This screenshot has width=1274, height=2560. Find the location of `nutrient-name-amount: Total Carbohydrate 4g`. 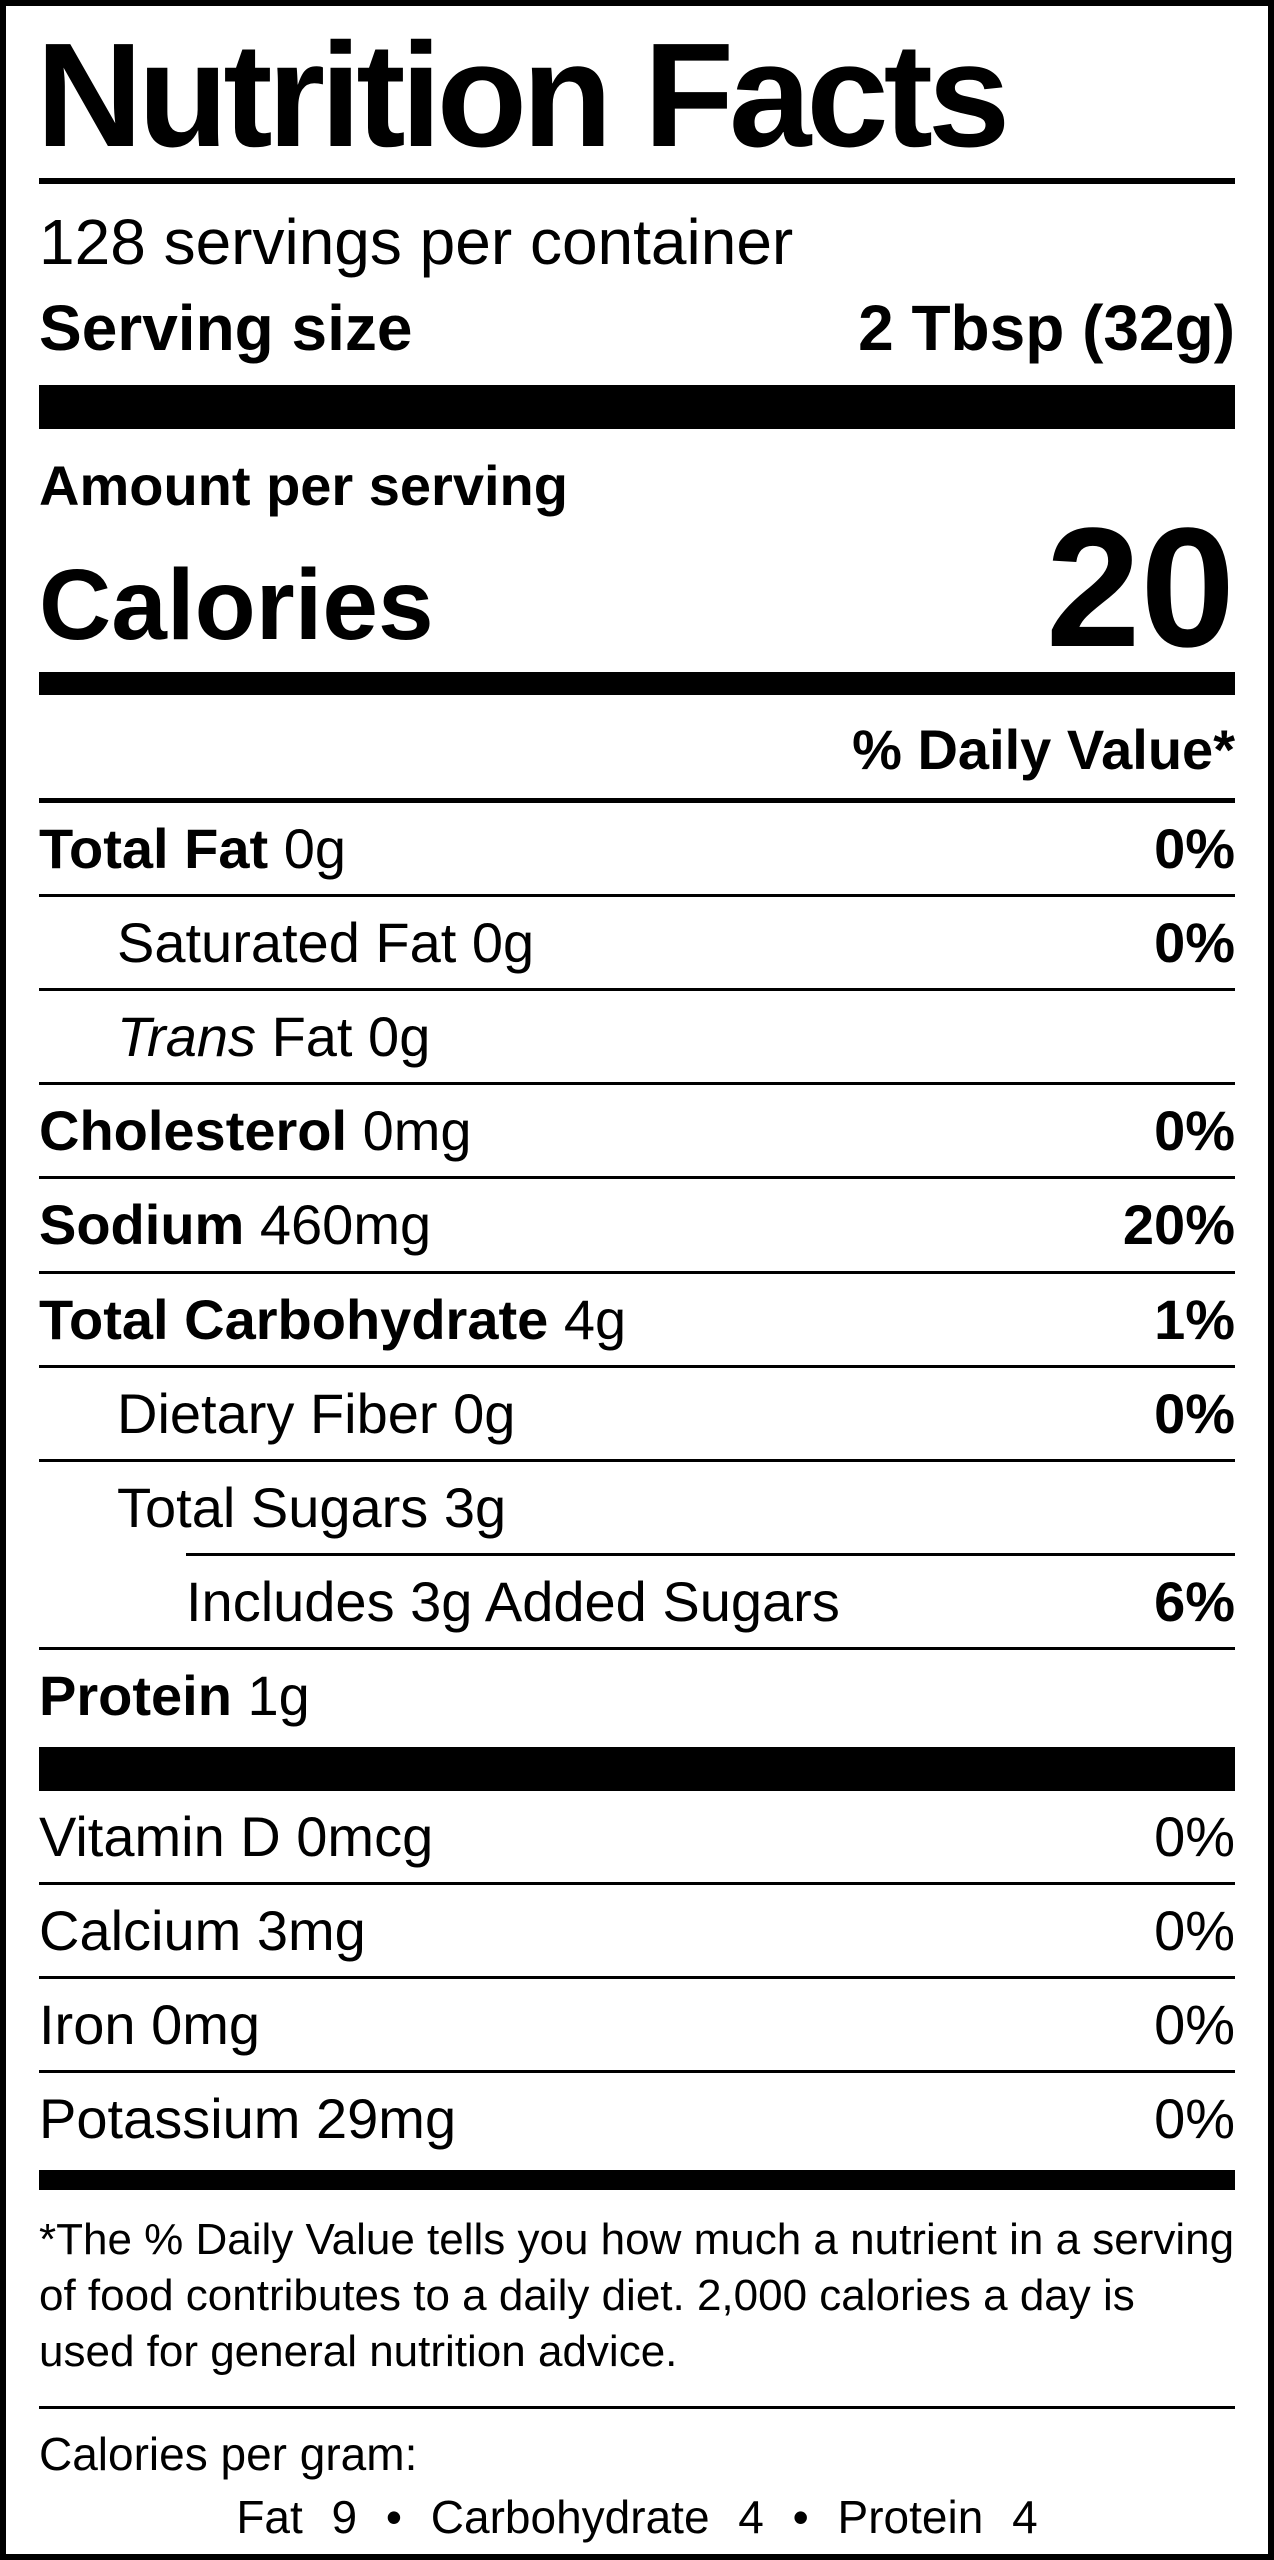

nutrient-name-amount: Total Carbohydrate 4g is located at coordinates (586, 1320).